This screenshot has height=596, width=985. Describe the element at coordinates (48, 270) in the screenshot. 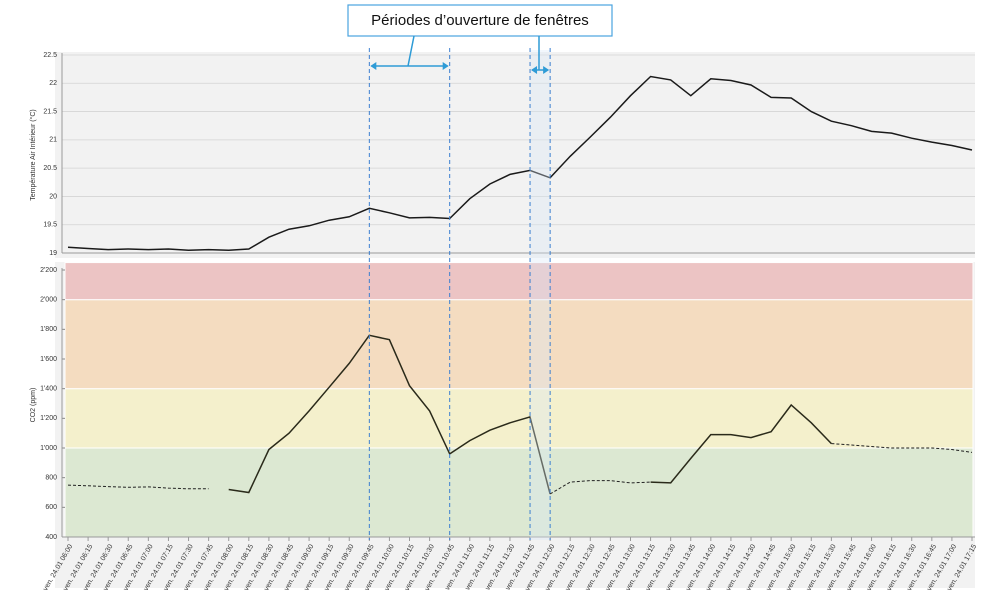

I see `y-tick-label: 2'200` at that location.